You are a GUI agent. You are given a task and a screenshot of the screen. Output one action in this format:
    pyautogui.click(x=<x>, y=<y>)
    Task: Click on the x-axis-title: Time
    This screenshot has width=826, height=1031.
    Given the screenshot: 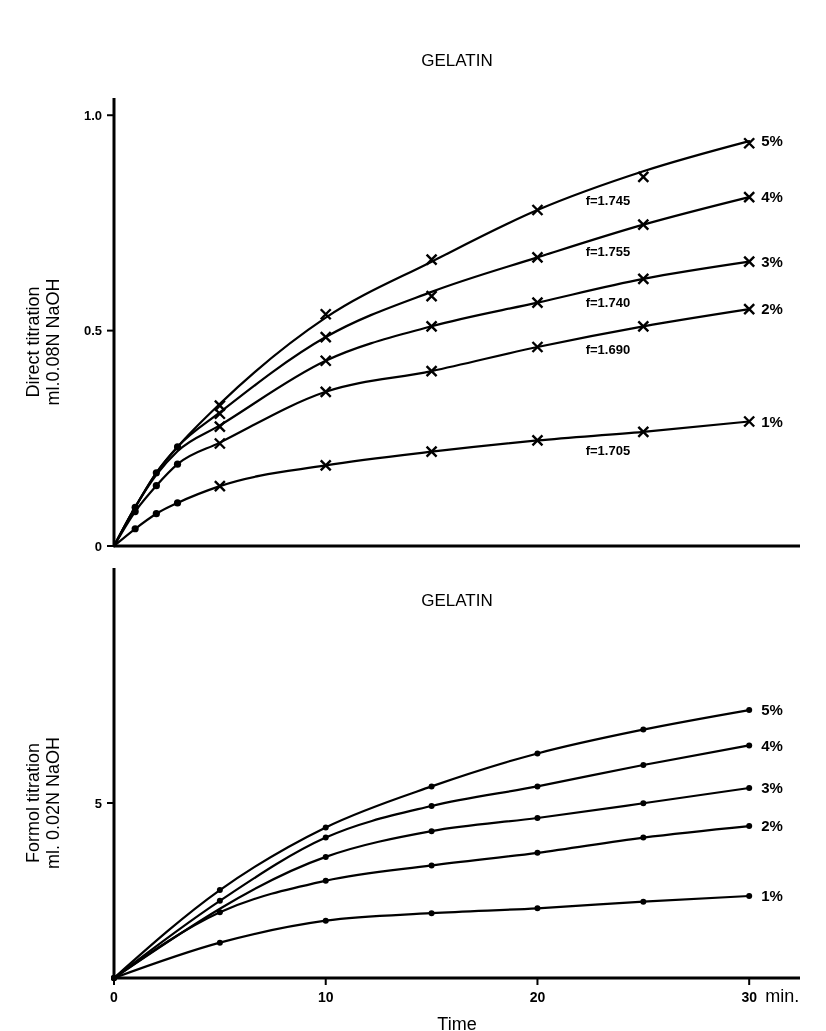 What is the action you would take?
    pyautogui.click(x=457, y=1022)
    